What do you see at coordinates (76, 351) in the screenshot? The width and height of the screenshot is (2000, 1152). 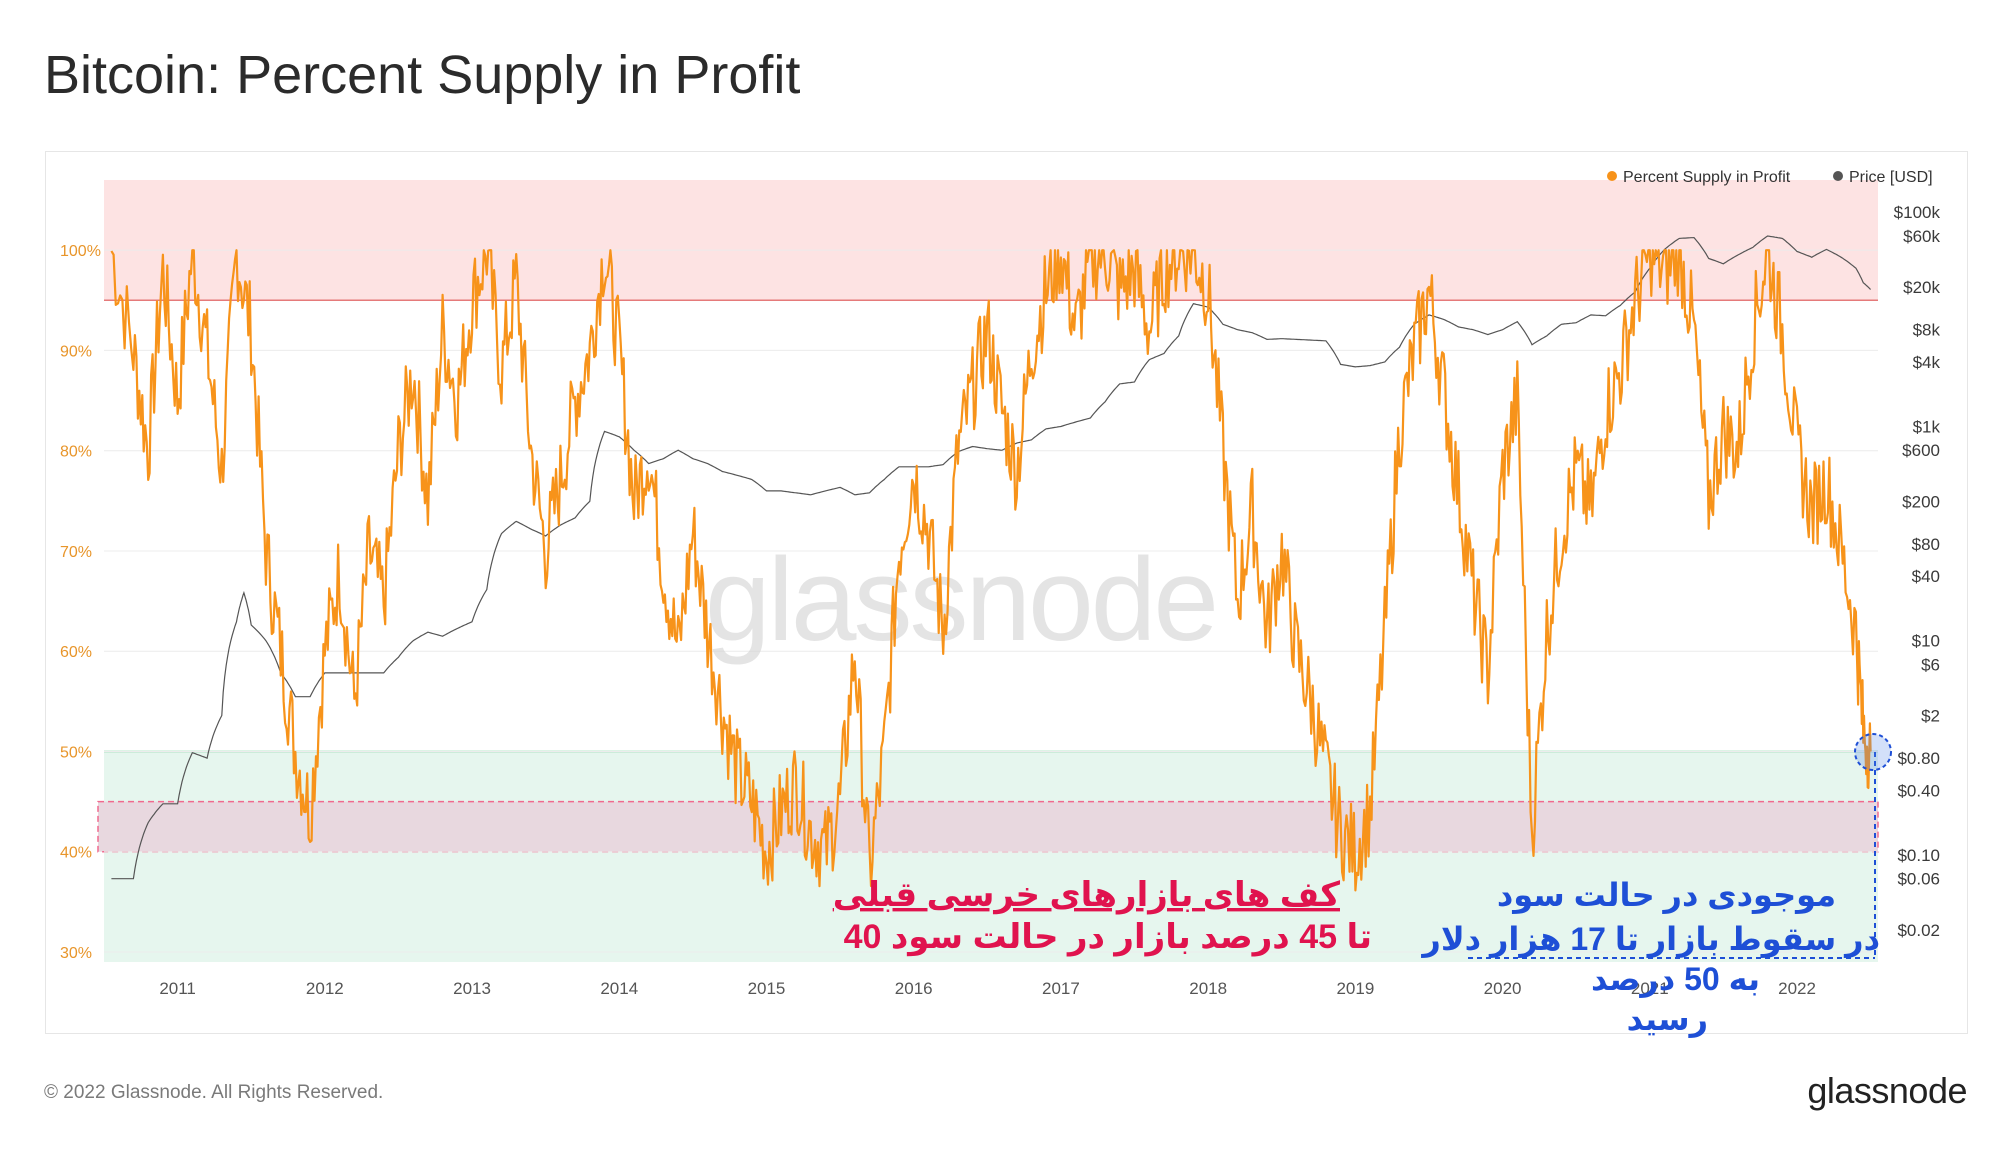 I see `y-left-tick: 90%` at bounding box center [76, 351].